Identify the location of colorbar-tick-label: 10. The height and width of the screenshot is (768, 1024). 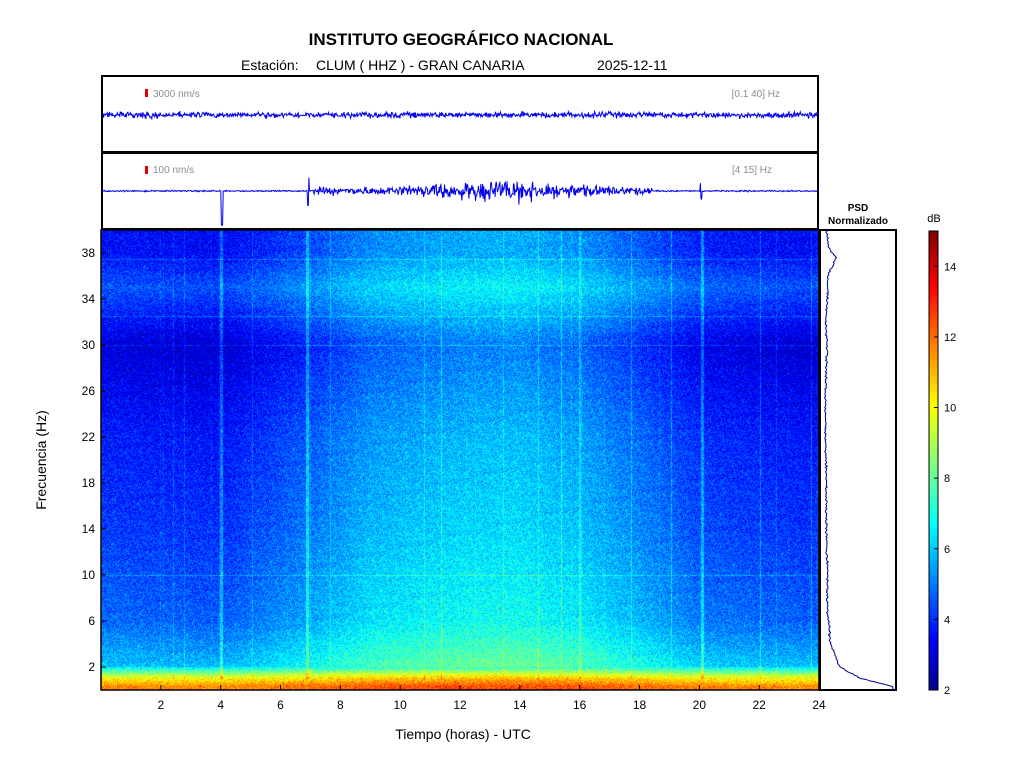
(950, 409).